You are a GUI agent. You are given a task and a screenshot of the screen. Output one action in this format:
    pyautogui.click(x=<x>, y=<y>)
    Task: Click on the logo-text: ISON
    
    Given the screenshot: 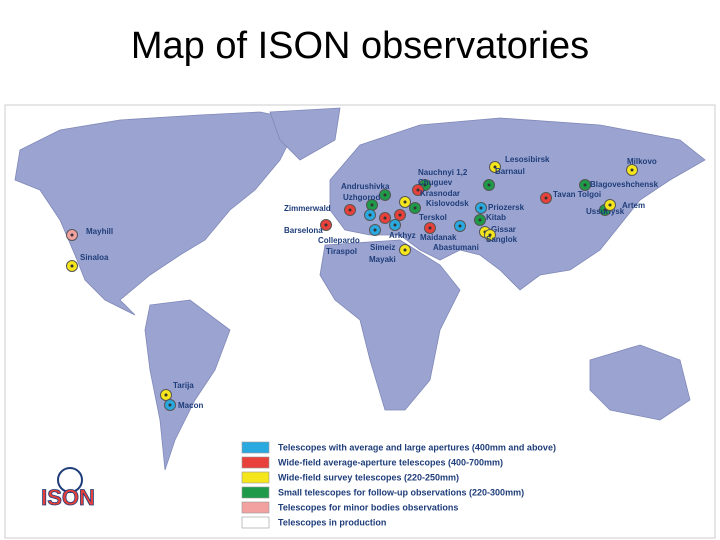 What is the action you would take?
    pyautogui.click(x=68, y=497)
    